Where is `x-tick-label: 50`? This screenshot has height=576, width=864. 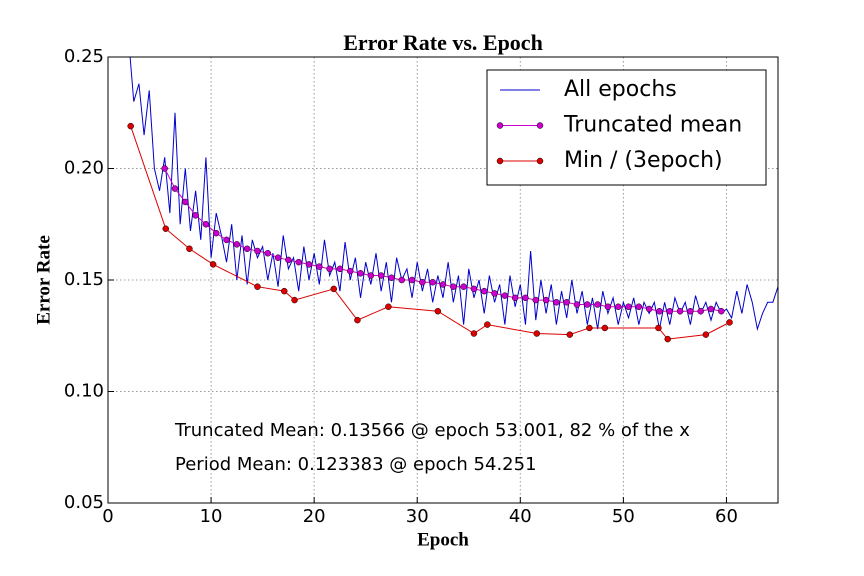
x-tick-label: 50 is located at coordinates (623, 516).